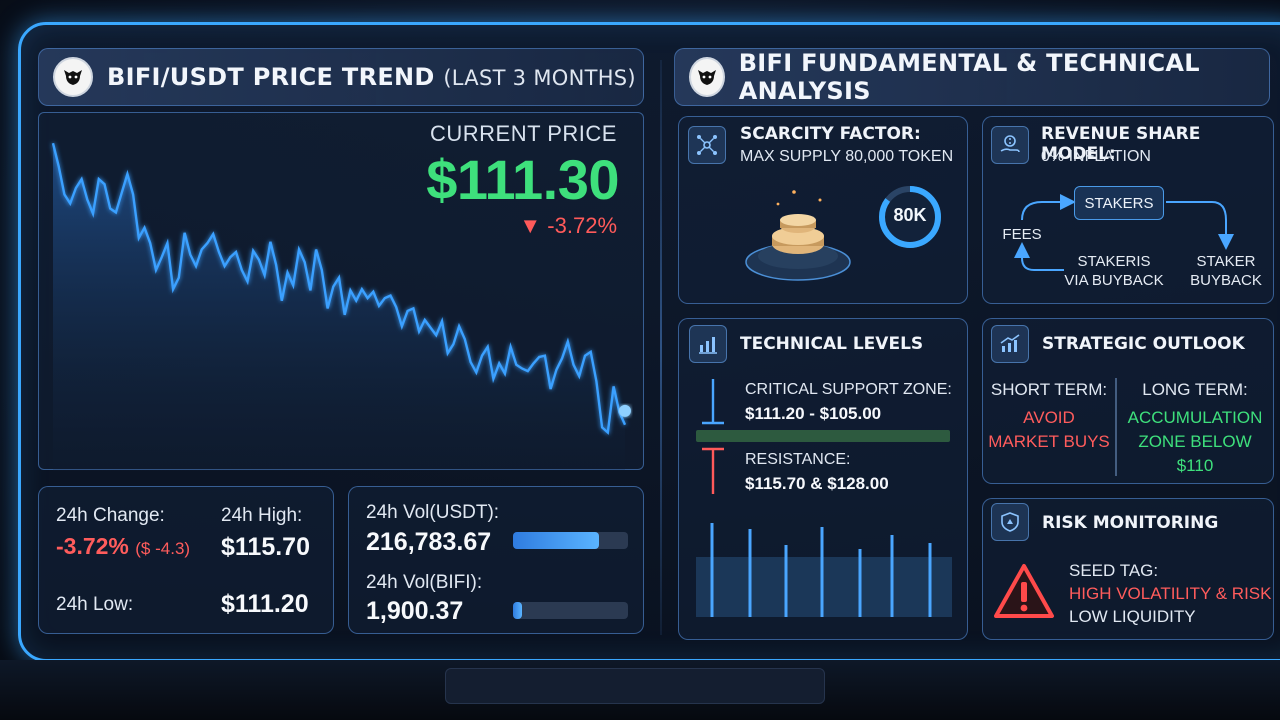 Image resolution: width=1280 pixels, height=720 pixels. What do you see at coordinates (163, 548) in the screenshot?
I see `change-abs: ($ -4.3)` at bounding box center [163, 548].